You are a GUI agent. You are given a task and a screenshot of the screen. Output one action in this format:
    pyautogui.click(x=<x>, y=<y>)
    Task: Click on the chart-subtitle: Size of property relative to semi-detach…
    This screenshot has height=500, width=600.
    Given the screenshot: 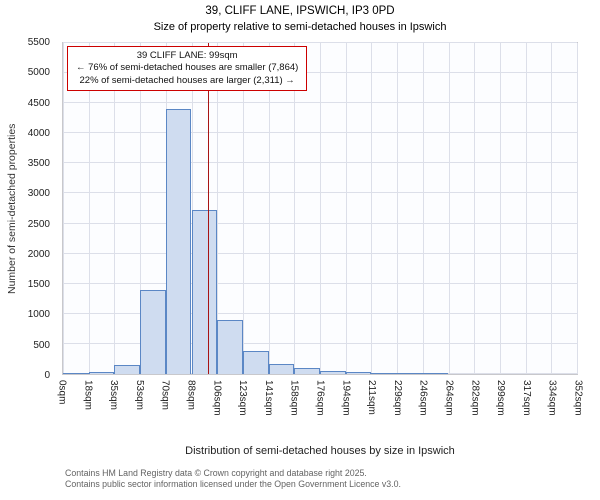 What is the action you would take?
    pyautogui.click(x=300, y=27)
    